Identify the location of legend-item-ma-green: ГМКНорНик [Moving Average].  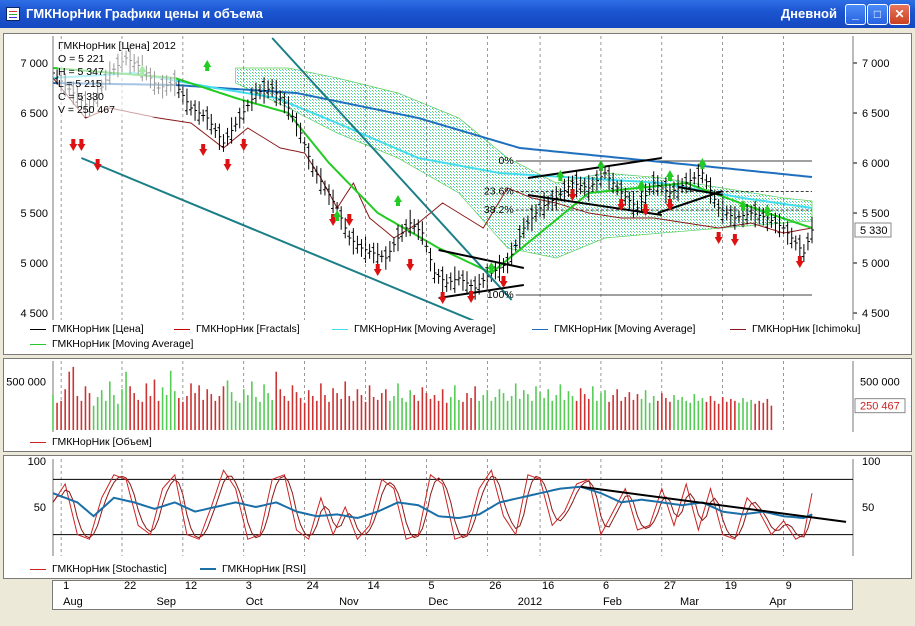
(111, 344).